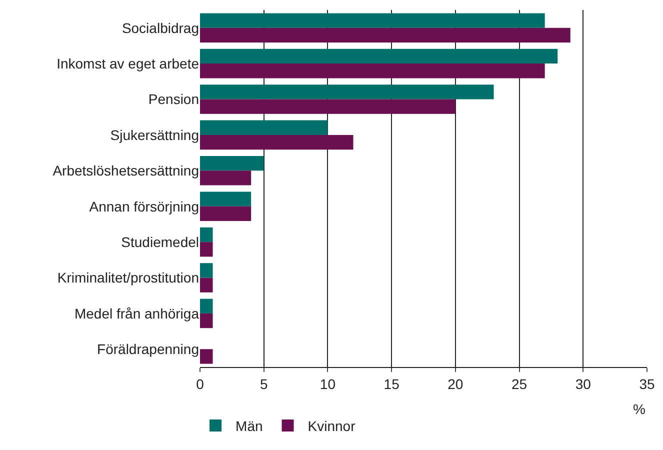 The height and width of the screenshot is (450, 663). I want to click on y-tick-label: Studiemedel, so click(160, 242).